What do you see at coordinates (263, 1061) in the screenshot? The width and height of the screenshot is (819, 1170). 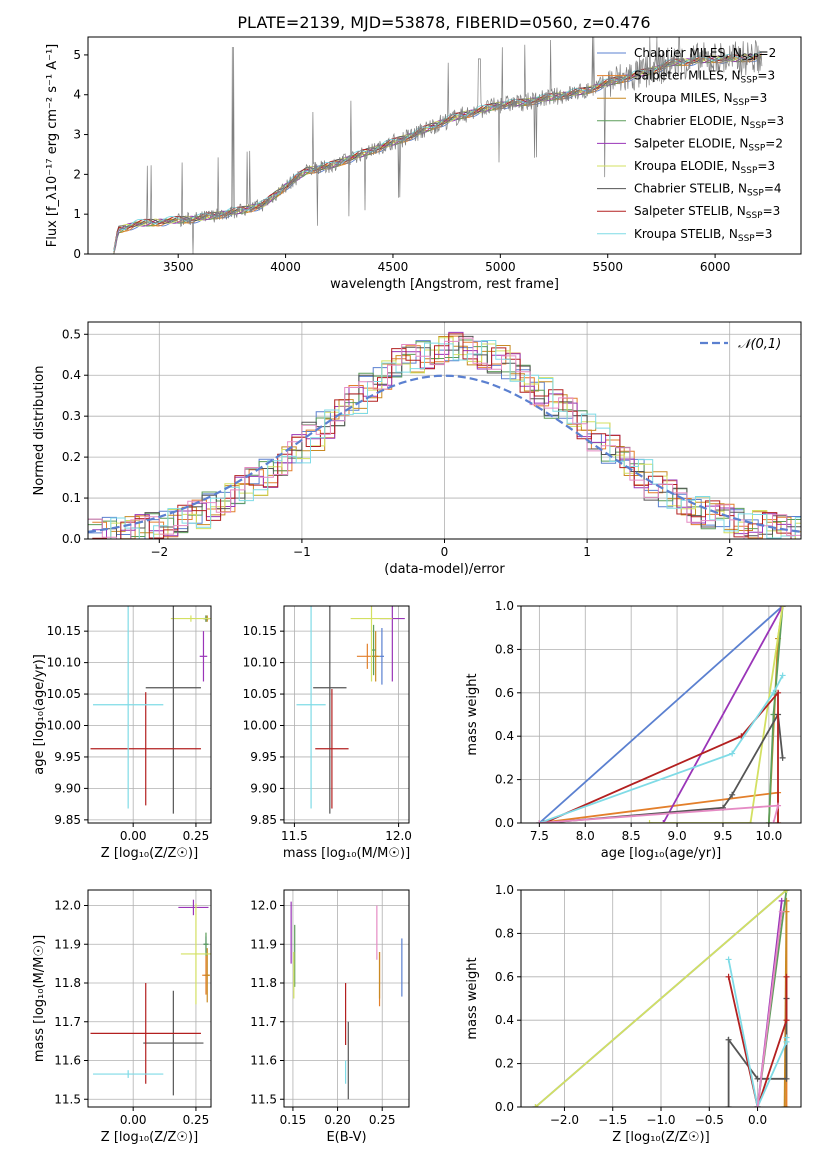 I see `y-tick-label: 11.6` at bounding box center [263, 1061].